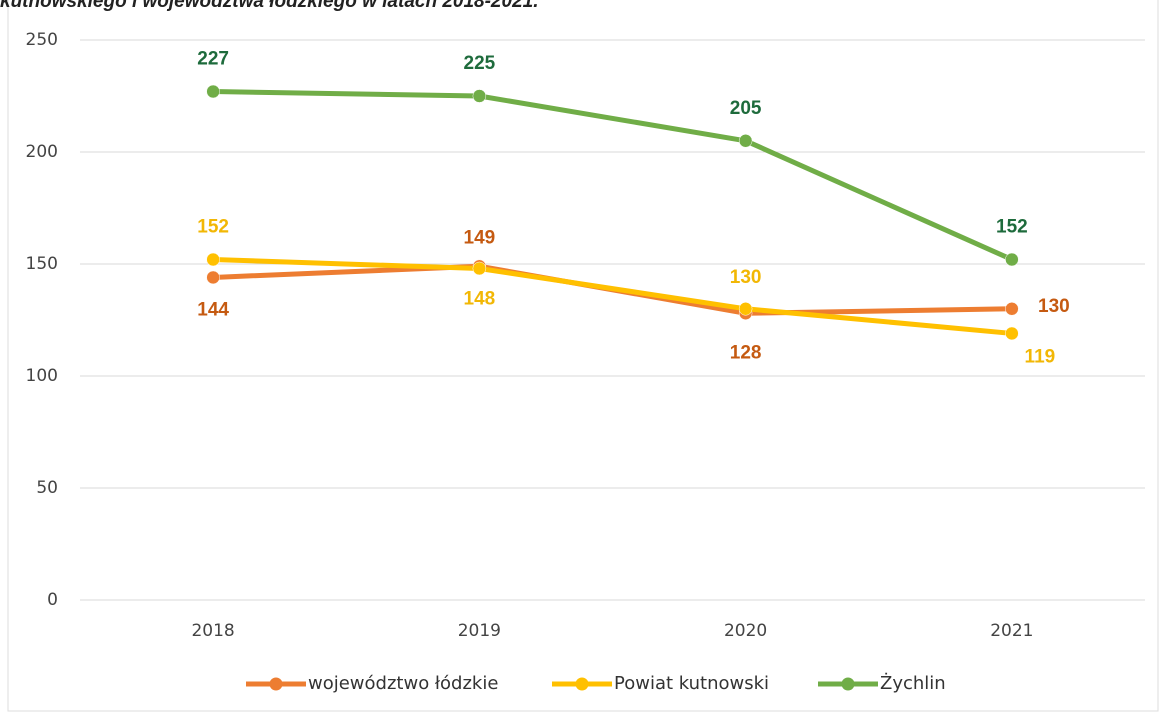 The image size is (1164, 713). What do you see at coordinates (480, 298) in the screenshot?
I see `data-label: 148` at bounding box center [480, 298].